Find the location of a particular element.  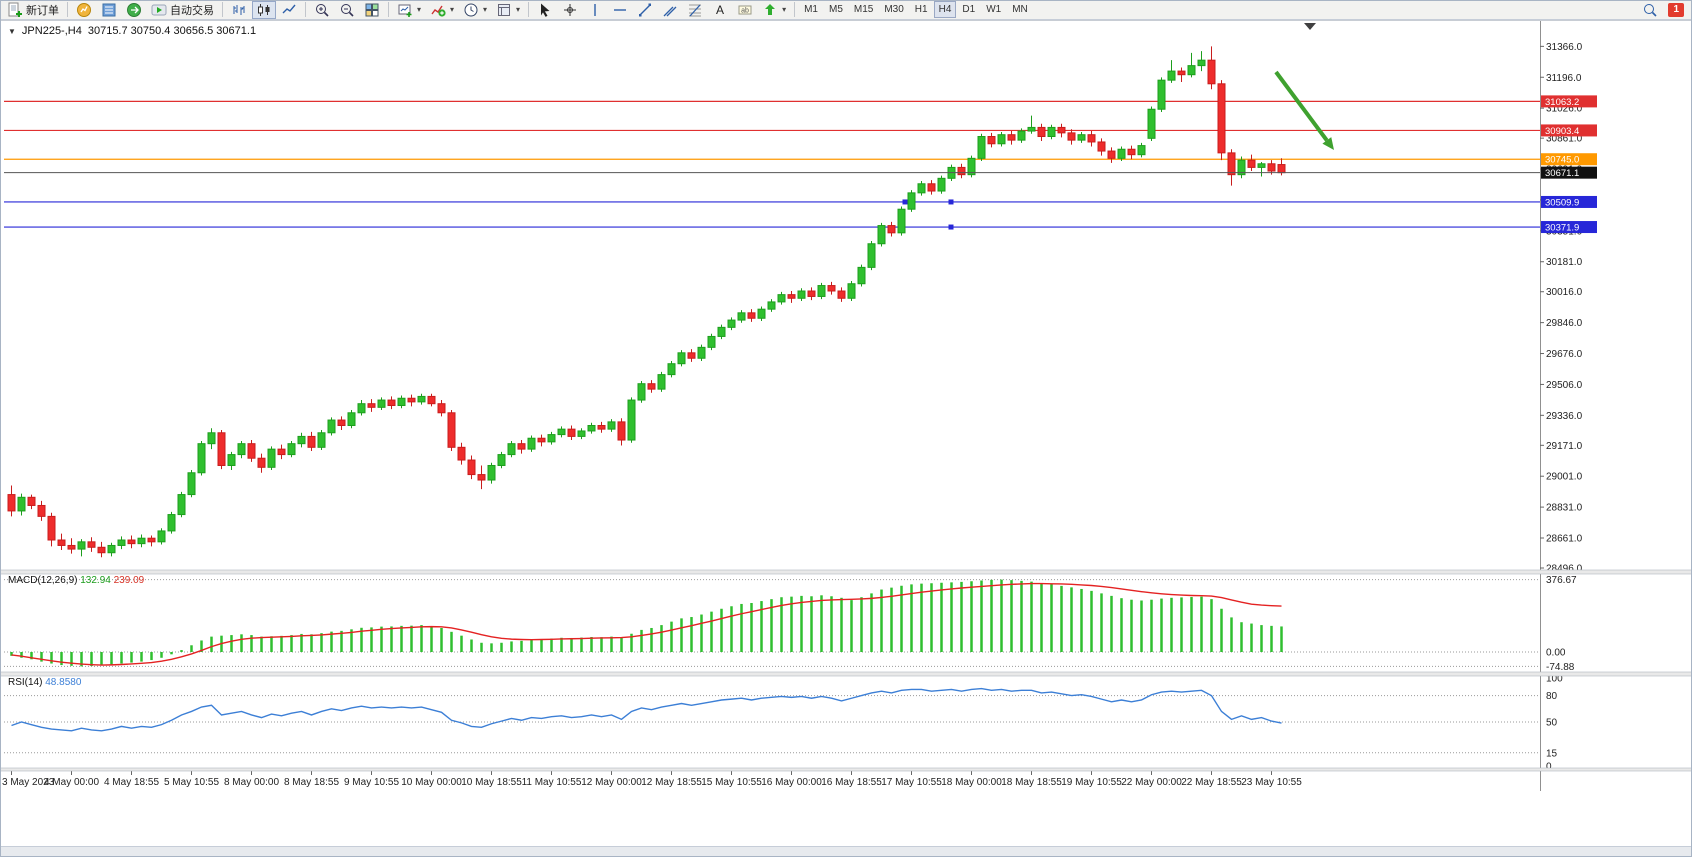

search-button is located at coordinates (1650, 10).